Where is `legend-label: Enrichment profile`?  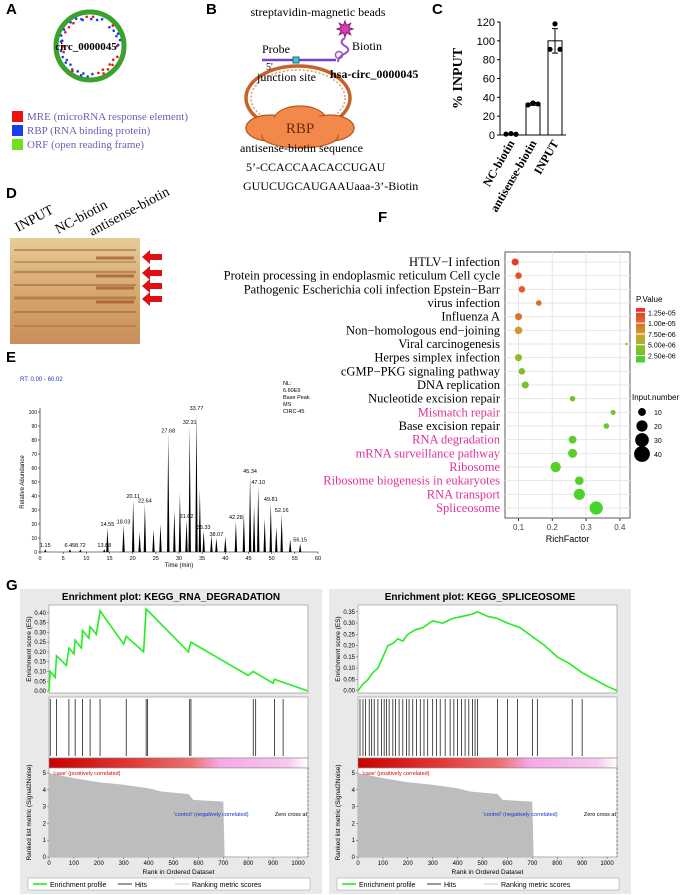
legend-label: Enrichment profile is located at coordinates (387, 885).